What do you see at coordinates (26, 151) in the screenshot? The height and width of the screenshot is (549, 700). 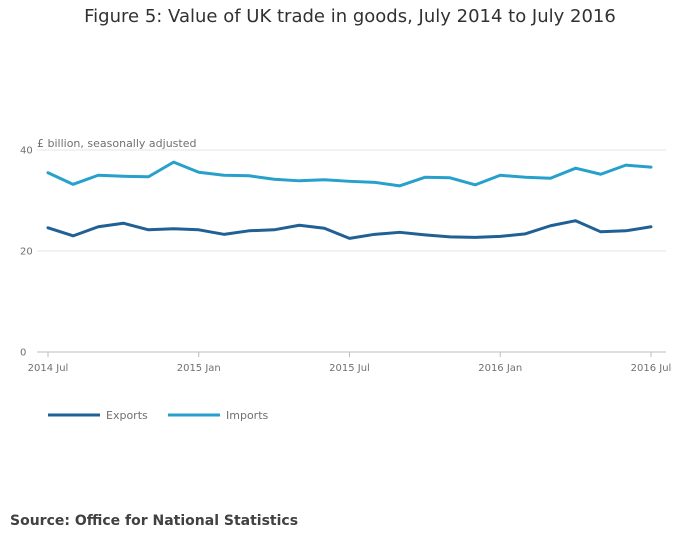 I see `y-tick-label: 40` at bounding box center [26, 151].